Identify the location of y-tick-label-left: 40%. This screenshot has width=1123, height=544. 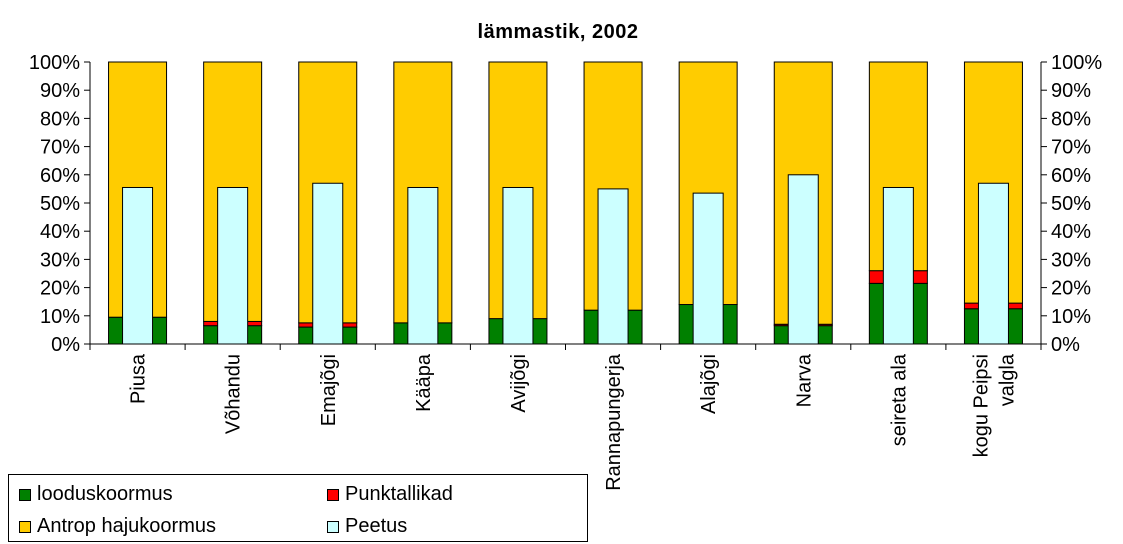
(60, 232).